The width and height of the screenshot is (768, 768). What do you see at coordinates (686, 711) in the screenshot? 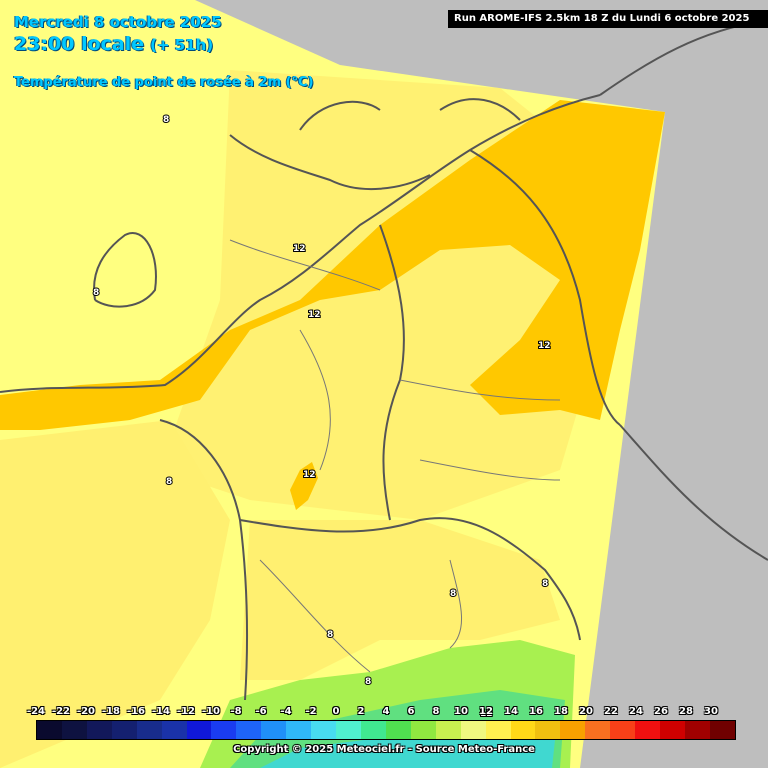
I see `legend-label: 28` at bounding box center [686, 711].